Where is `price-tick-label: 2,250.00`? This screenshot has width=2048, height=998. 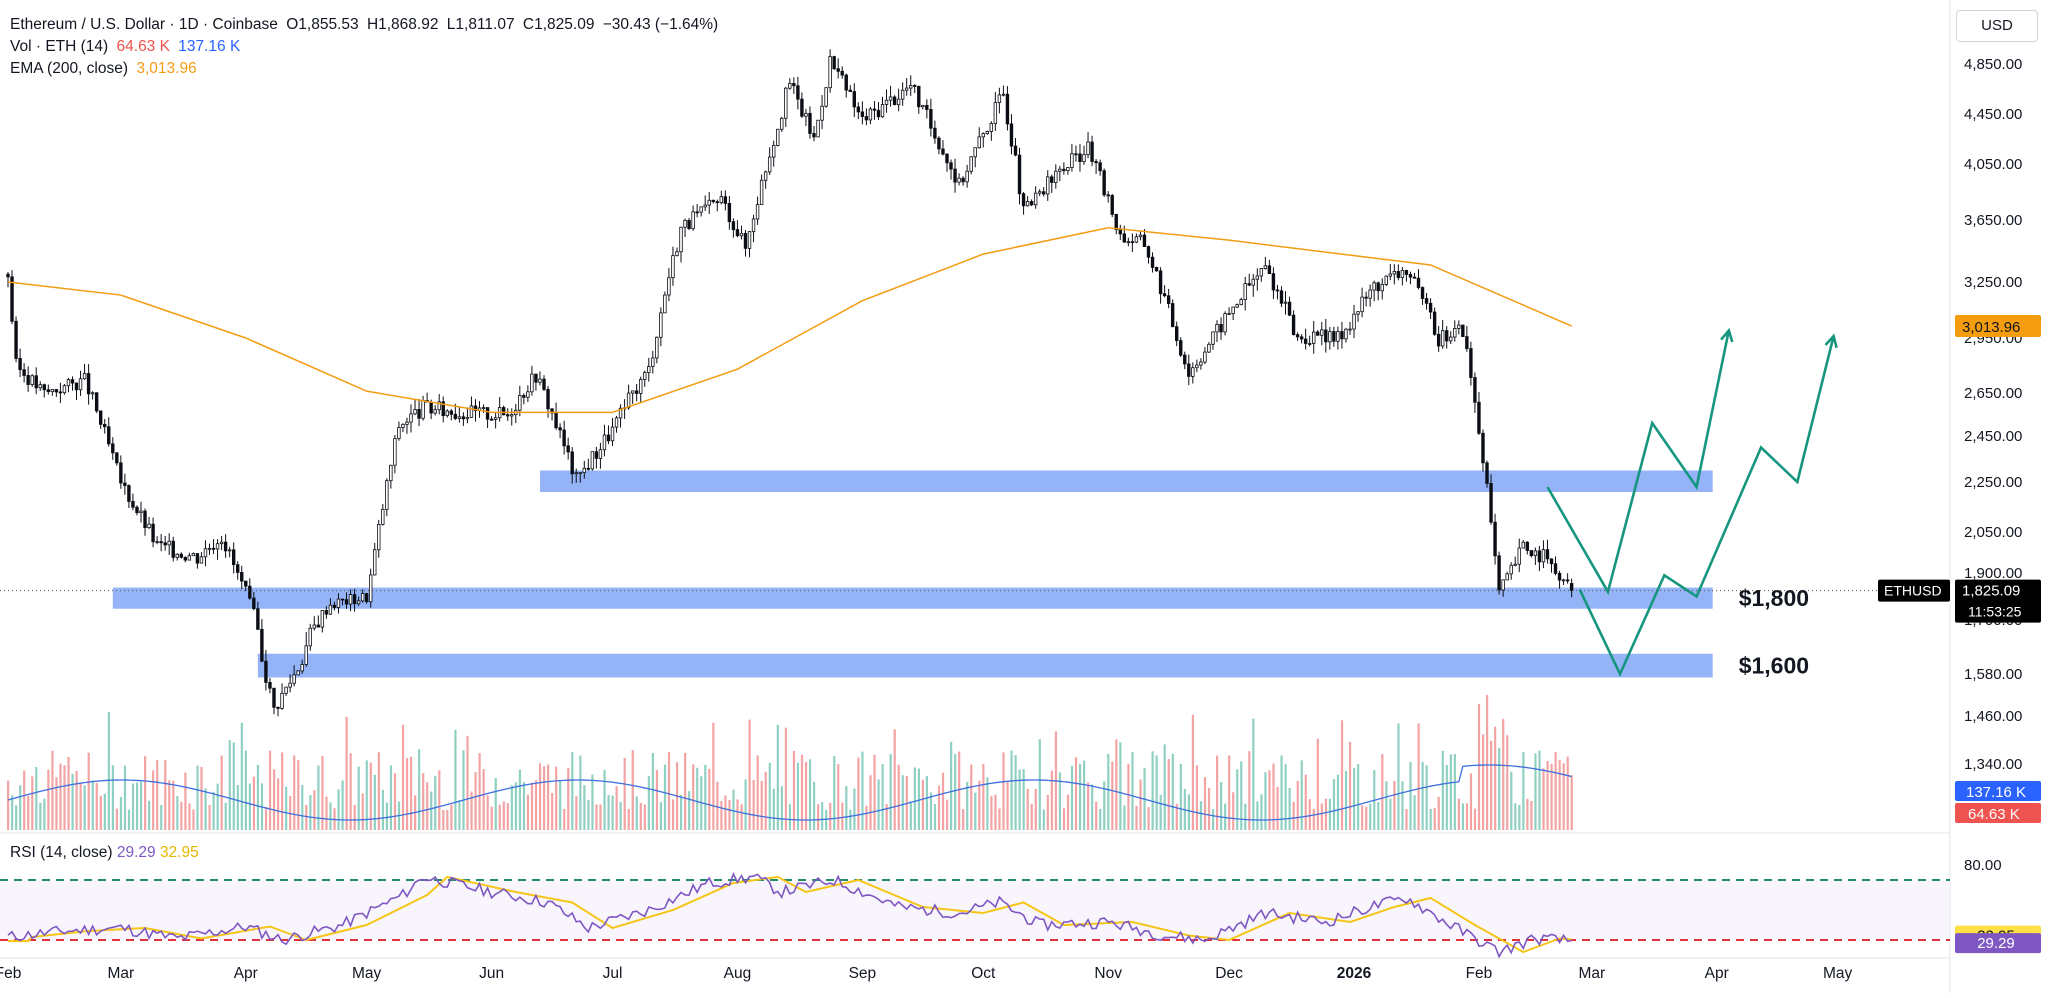
price-tick-label: 2,250.00 is located at coordinates (1993, 482).